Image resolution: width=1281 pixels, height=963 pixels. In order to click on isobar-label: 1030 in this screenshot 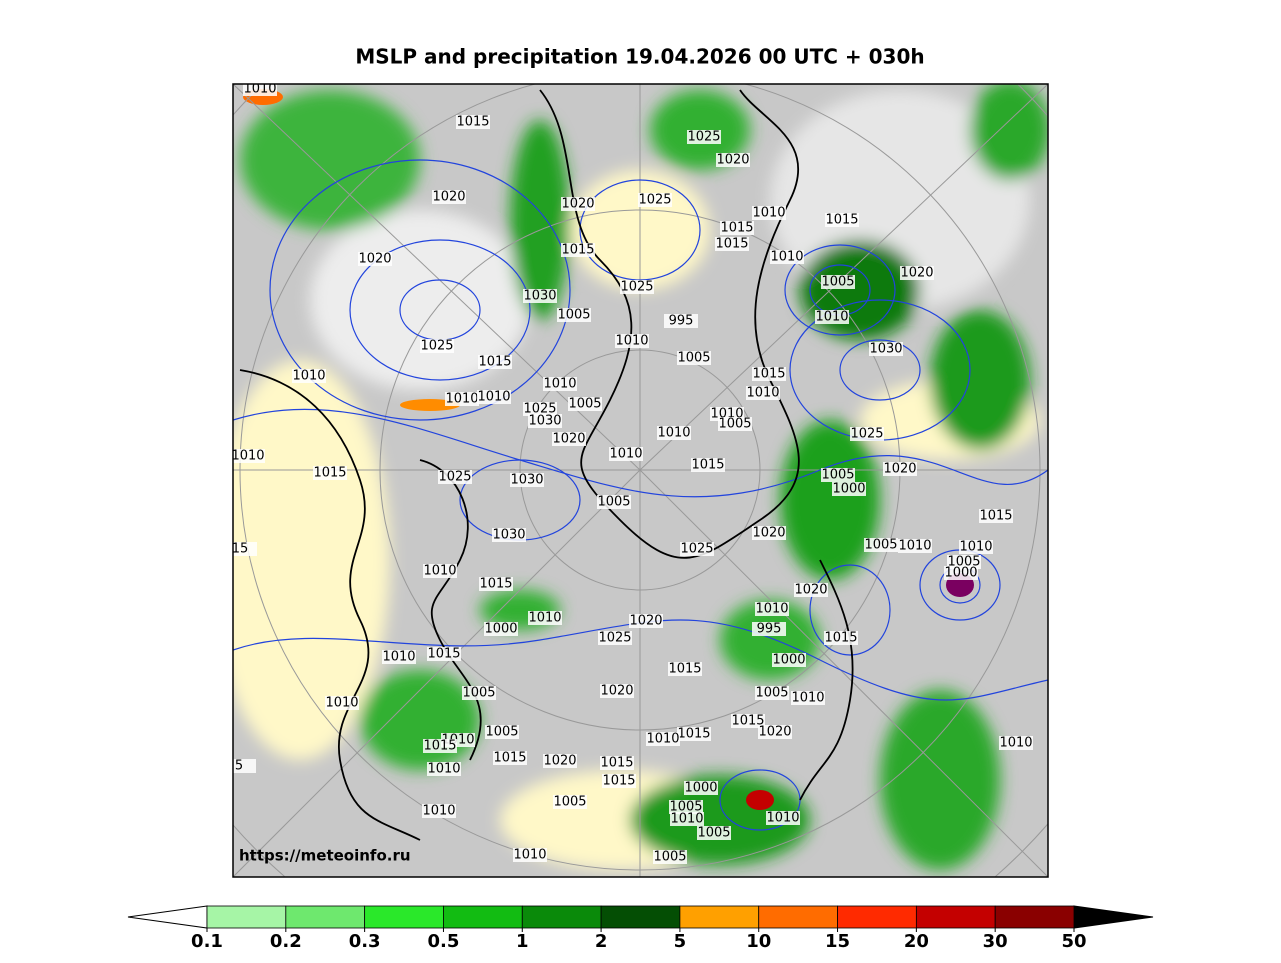, I will do `click(508, 535)`.